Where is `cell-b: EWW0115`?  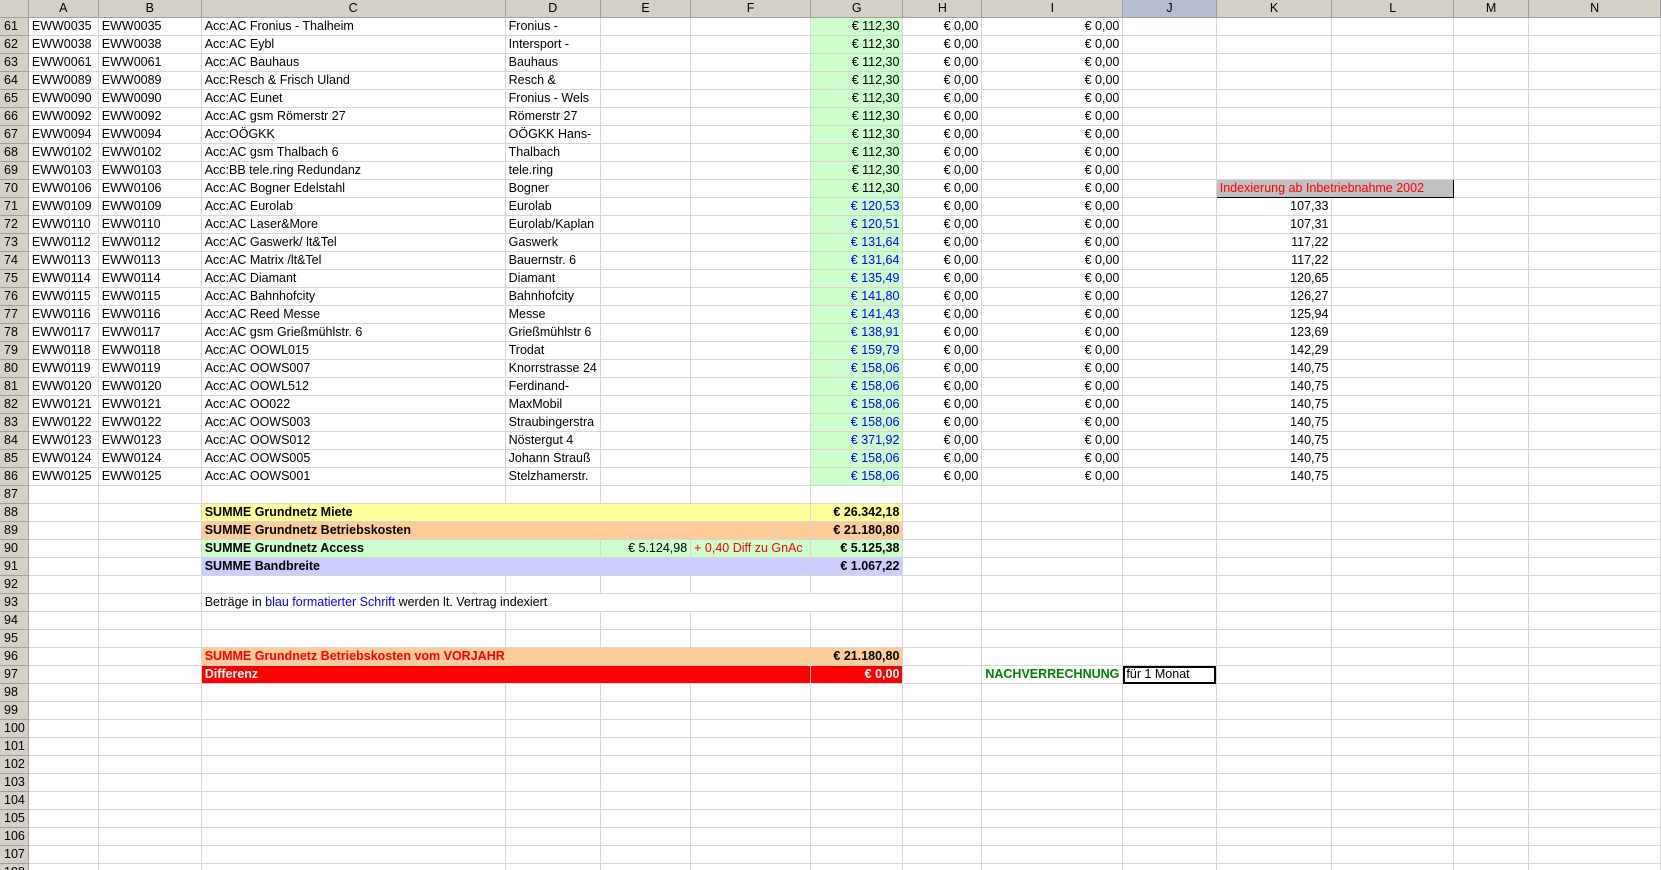 cell-b: EWW0115 is located at coordinates (150, 296).